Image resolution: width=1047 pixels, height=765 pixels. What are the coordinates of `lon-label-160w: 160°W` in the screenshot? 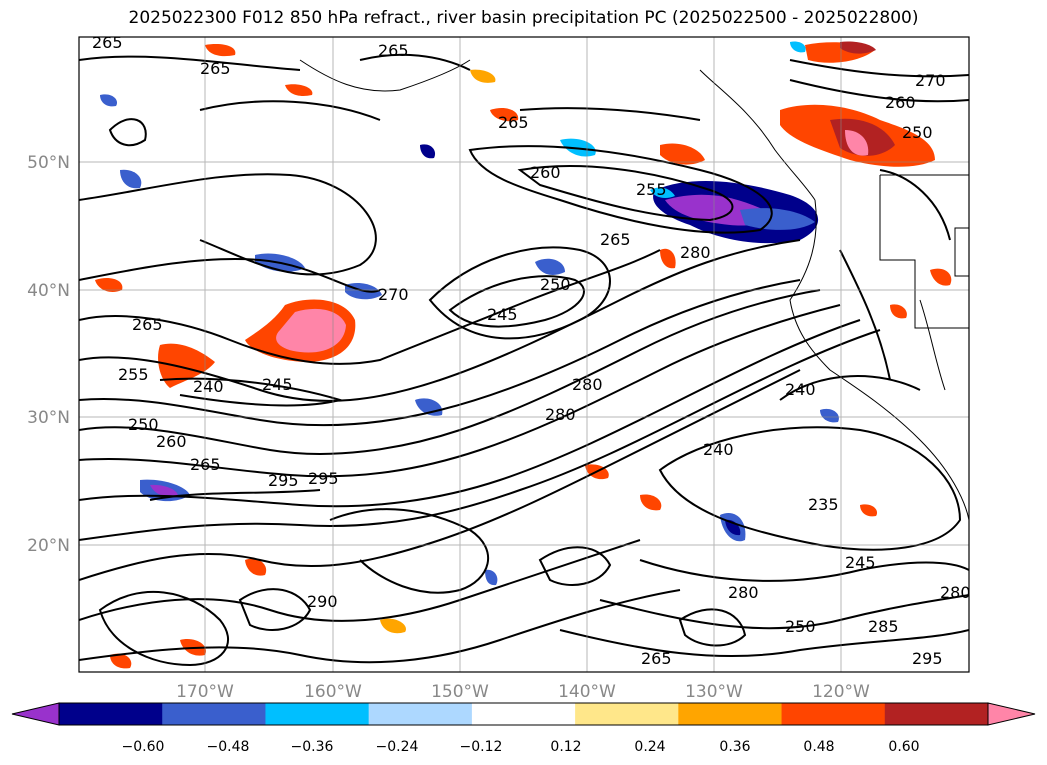 It's located at (333, 692).